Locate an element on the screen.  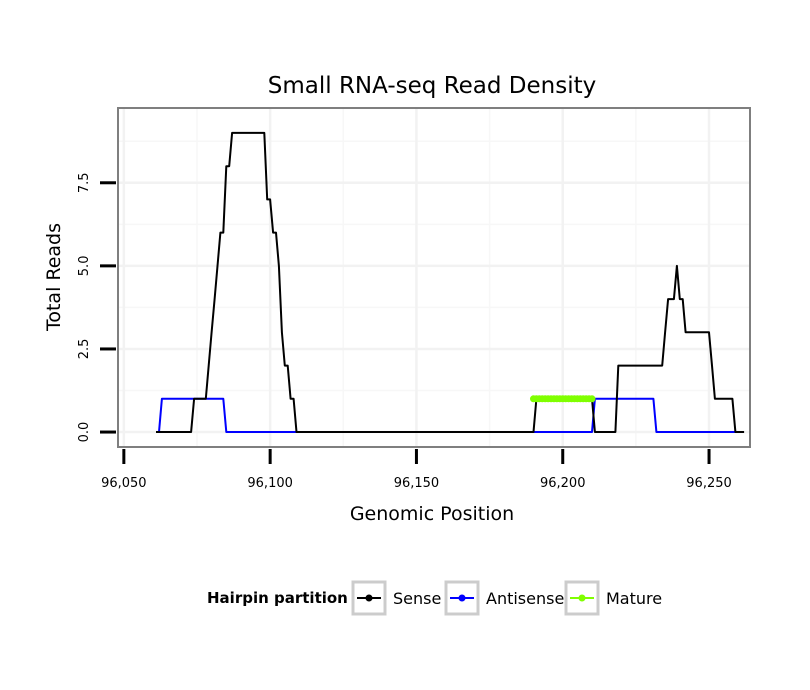
legend: Hairpin partition Sense Antisense Mature is located at coordinates (434, 598).